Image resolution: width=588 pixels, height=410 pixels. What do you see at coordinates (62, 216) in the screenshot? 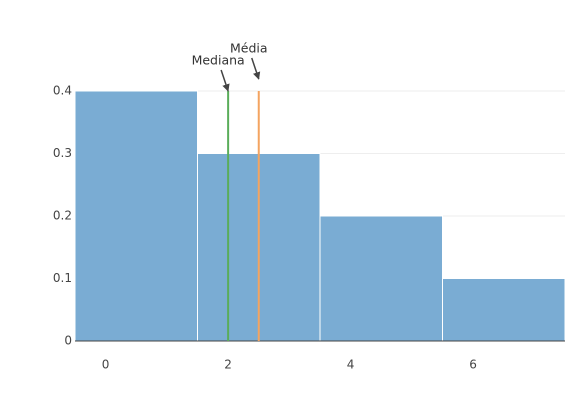
I see `y-tick-label: 0.2` at bounding box center [62, 216].